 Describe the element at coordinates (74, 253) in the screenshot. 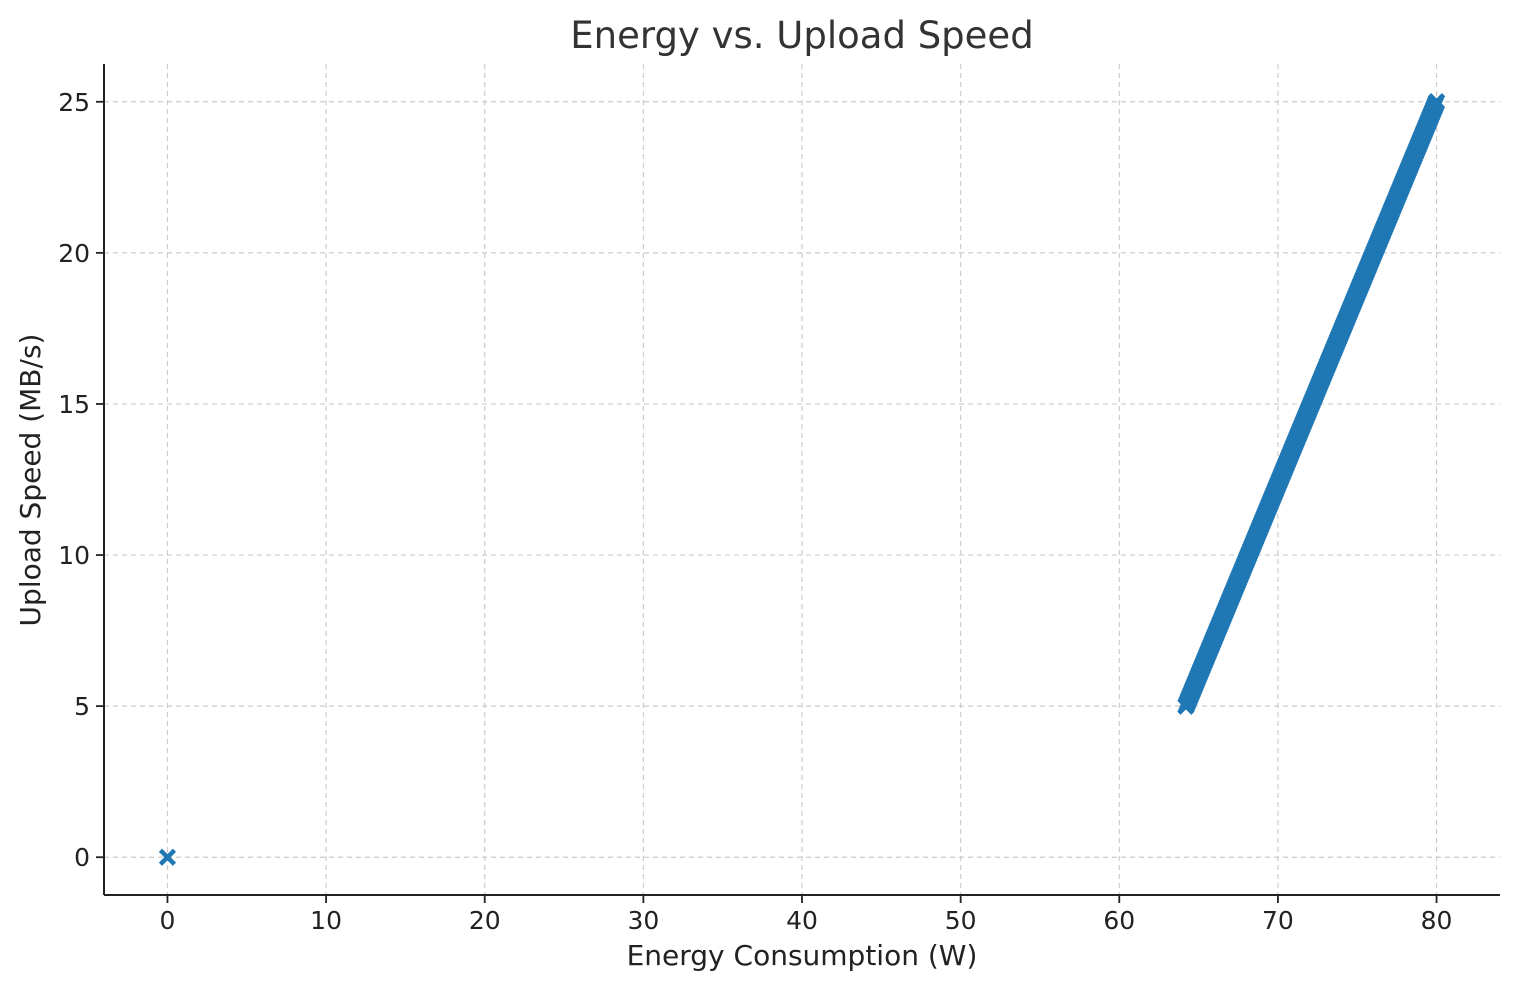

I see `y-tick-label: 20` at that location.